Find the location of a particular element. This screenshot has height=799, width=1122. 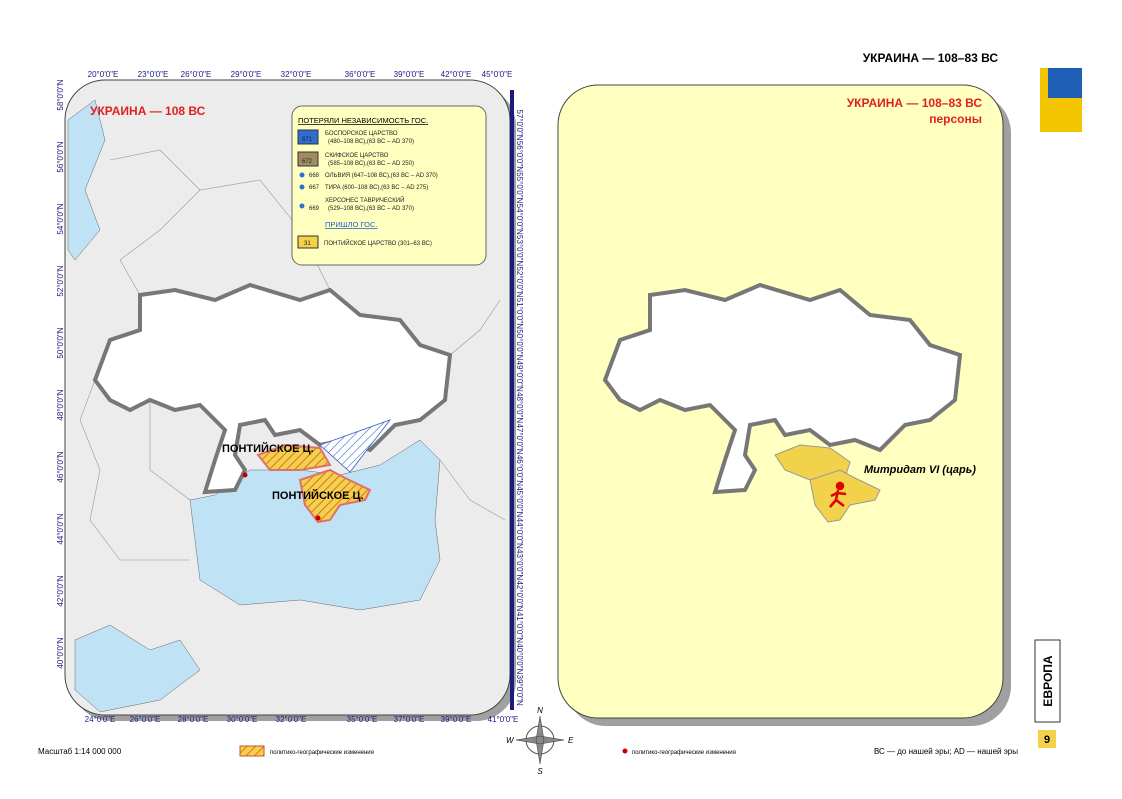

compass: N E S W is located at coordinates (540, 741).